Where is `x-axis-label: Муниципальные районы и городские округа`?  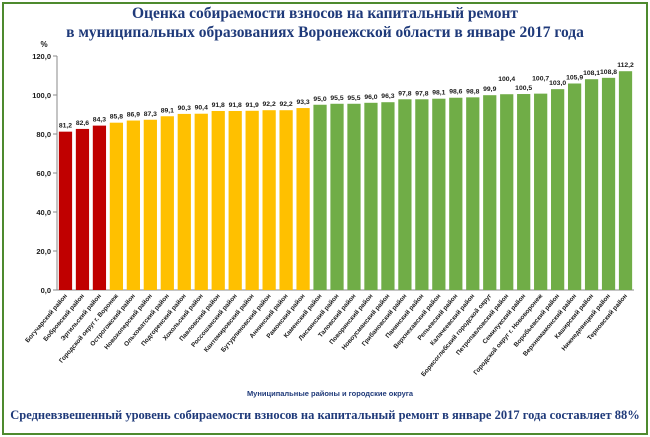
x-axis-label: Муниципальные районы и городские округа is located at coordinates (330, 393).